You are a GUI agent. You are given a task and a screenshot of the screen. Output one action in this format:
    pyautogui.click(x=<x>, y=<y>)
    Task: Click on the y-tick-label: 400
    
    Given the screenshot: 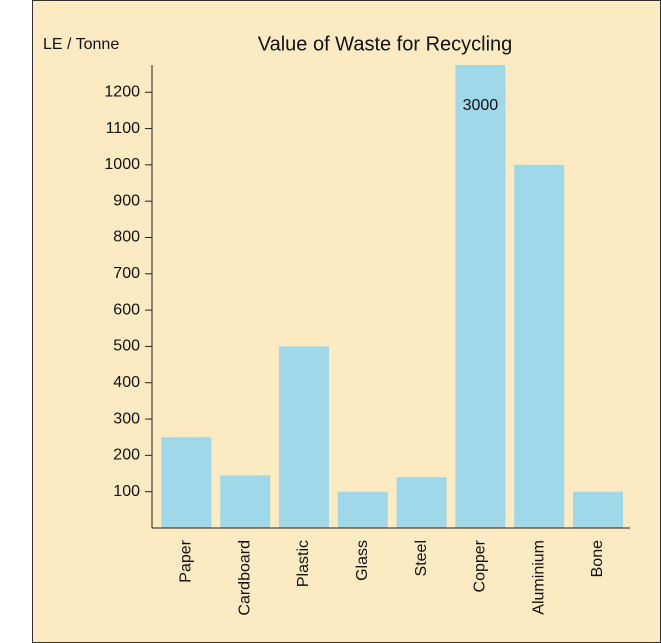 What is the action you would take?
    pyautogui.click(x=126, y=382)
    